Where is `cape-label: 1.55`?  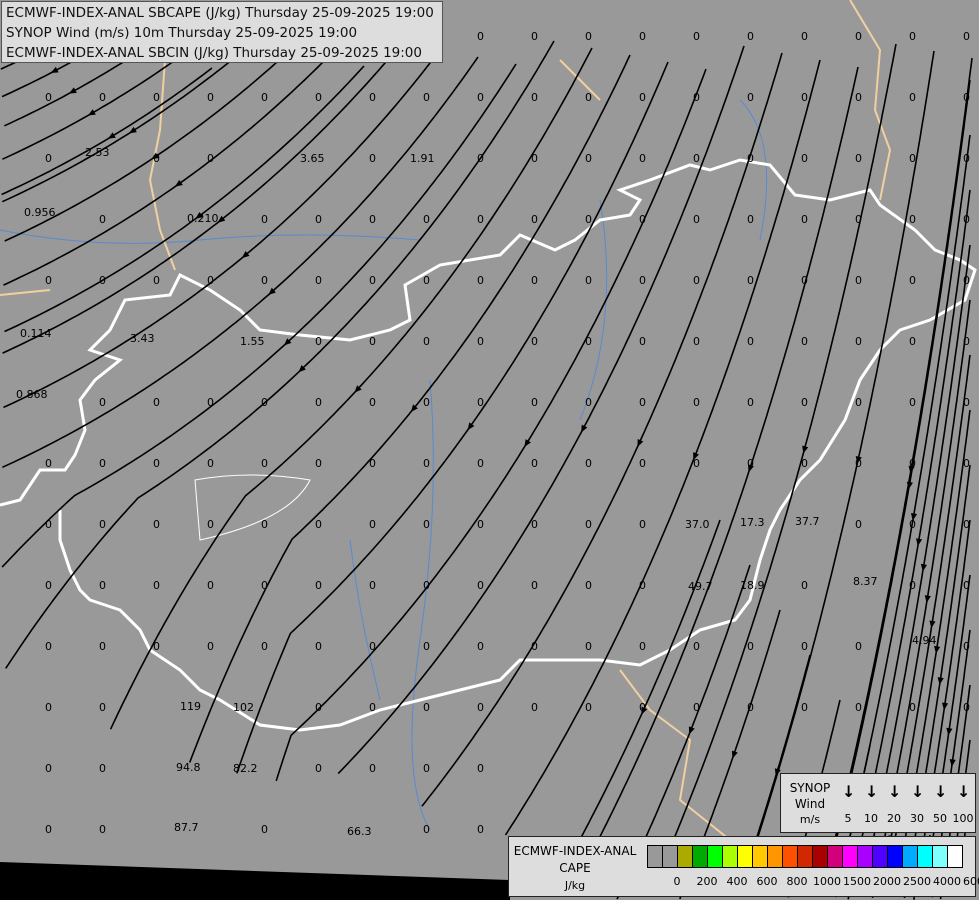
cape-label: 1.55 is located at coordinates (252, 341).